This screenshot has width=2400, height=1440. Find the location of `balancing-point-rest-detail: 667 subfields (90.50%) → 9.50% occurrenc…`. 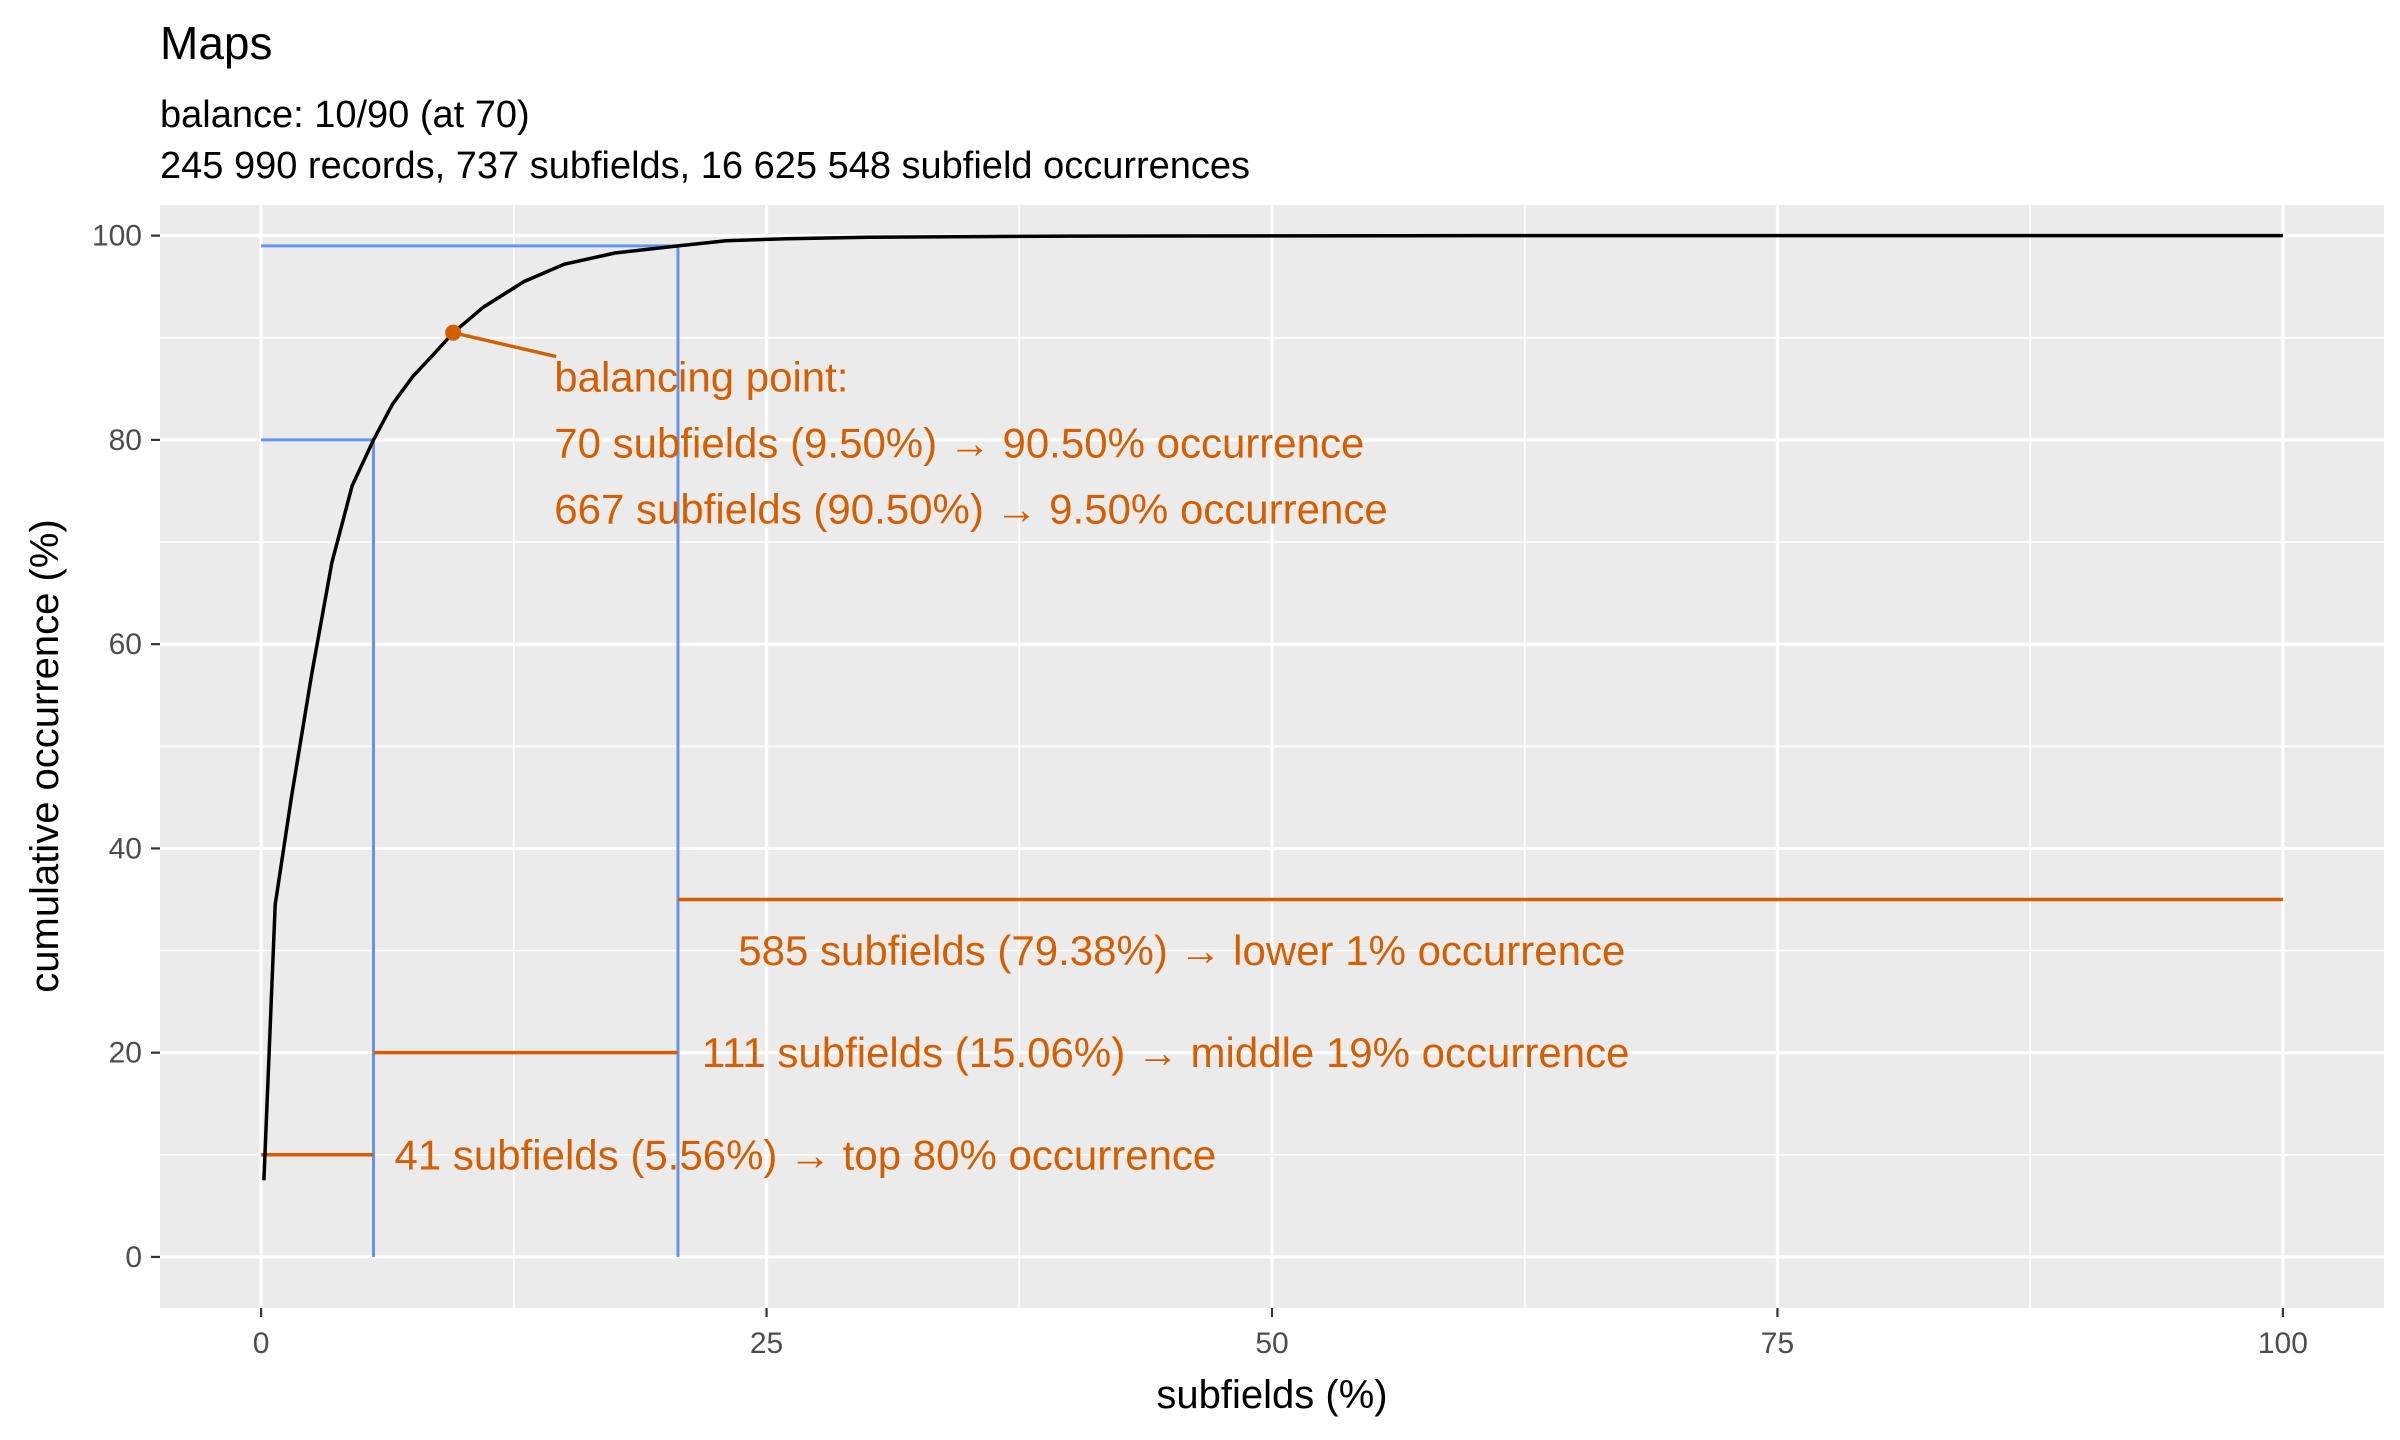

balancing-point-rest-detail: 667 subfields (90.50%) → 9.50% occurrenc… is located at coordinates (970, 509).